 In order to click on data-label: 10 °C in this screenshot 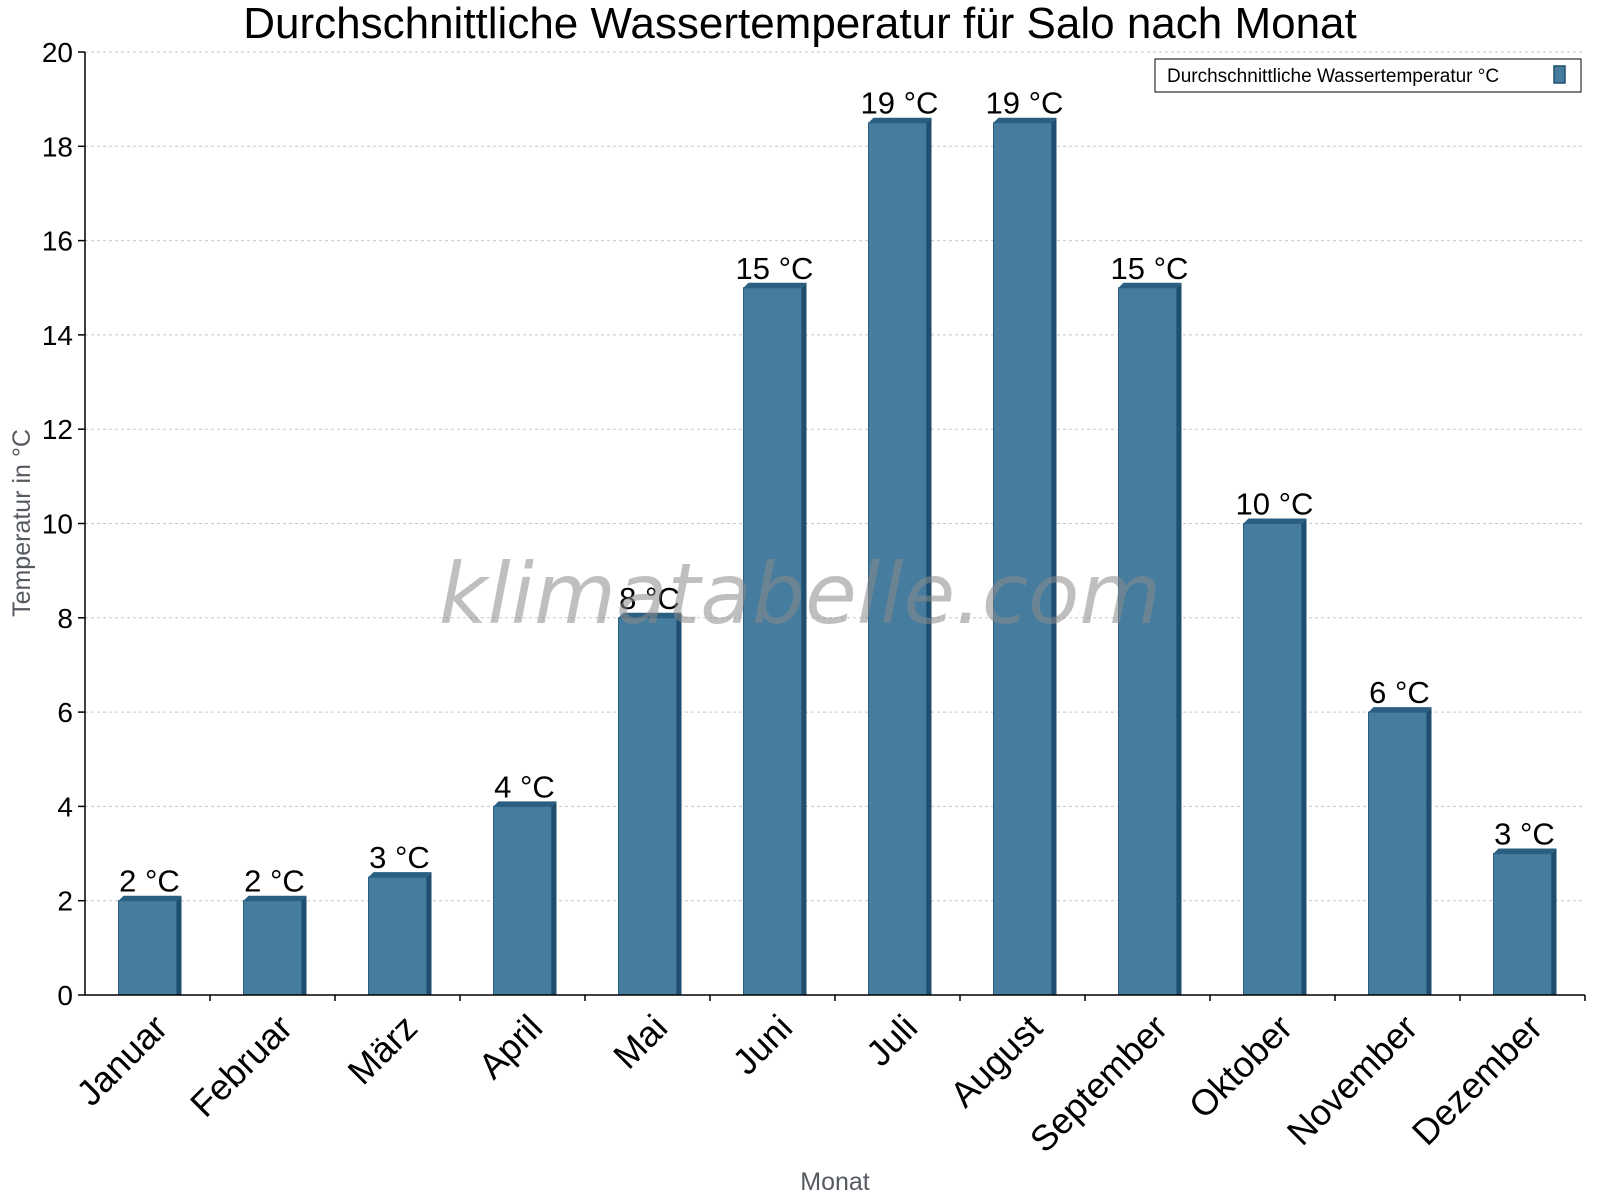, I will do `click(1275, 504)`.